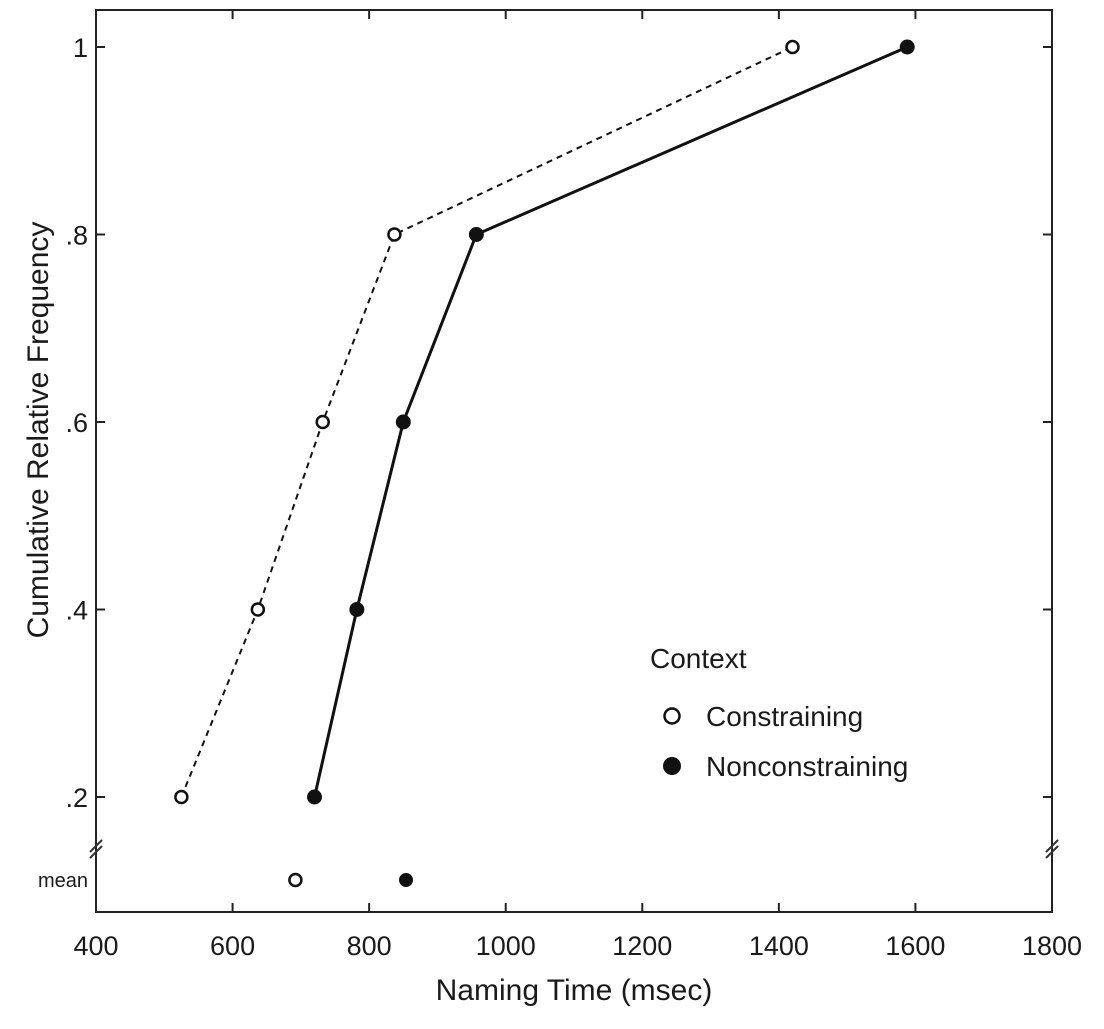 This screenshot has width=1104, height=1029. What do you see at coordinates (63, 881) in the screenshot?
I see `mean-label: mean` at bounding box center [63, 881].